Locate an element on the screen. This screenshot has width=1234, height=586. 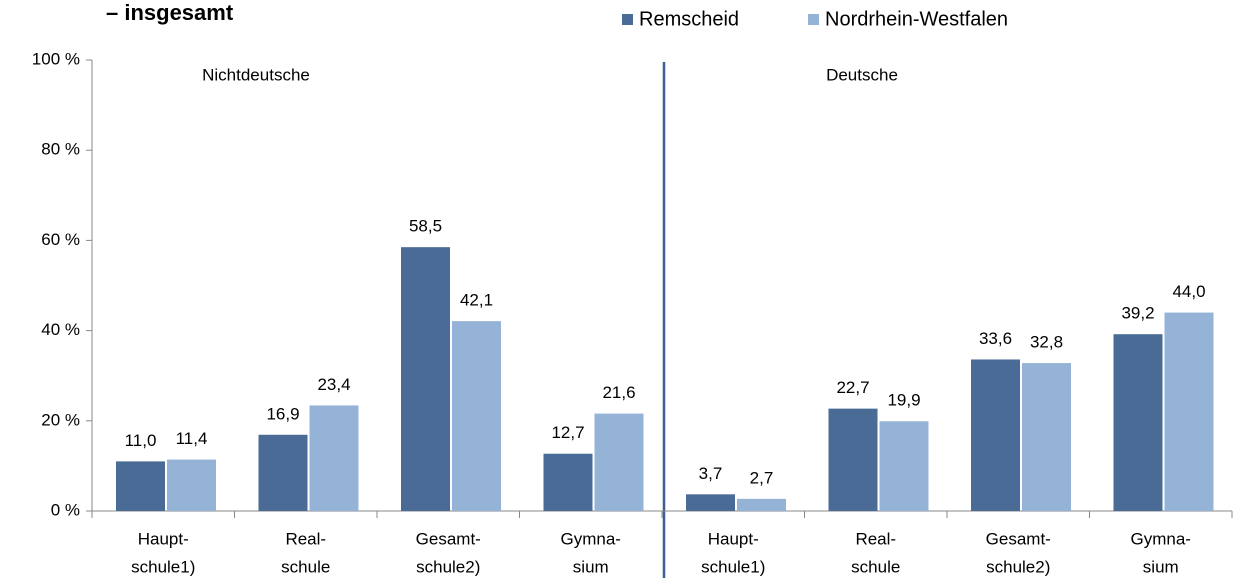
value-label: 39,2 is located at coordinates (1137, 313).